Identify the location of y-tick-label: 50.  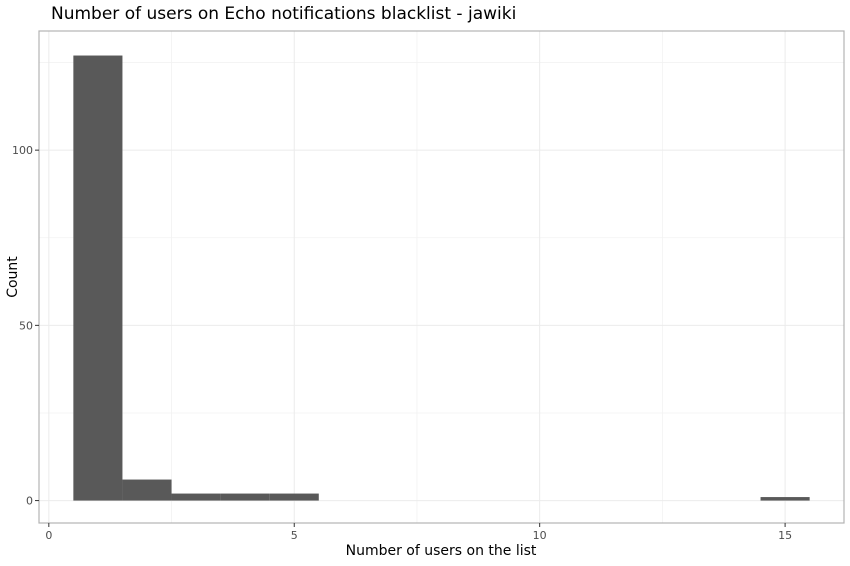
(26, 325).